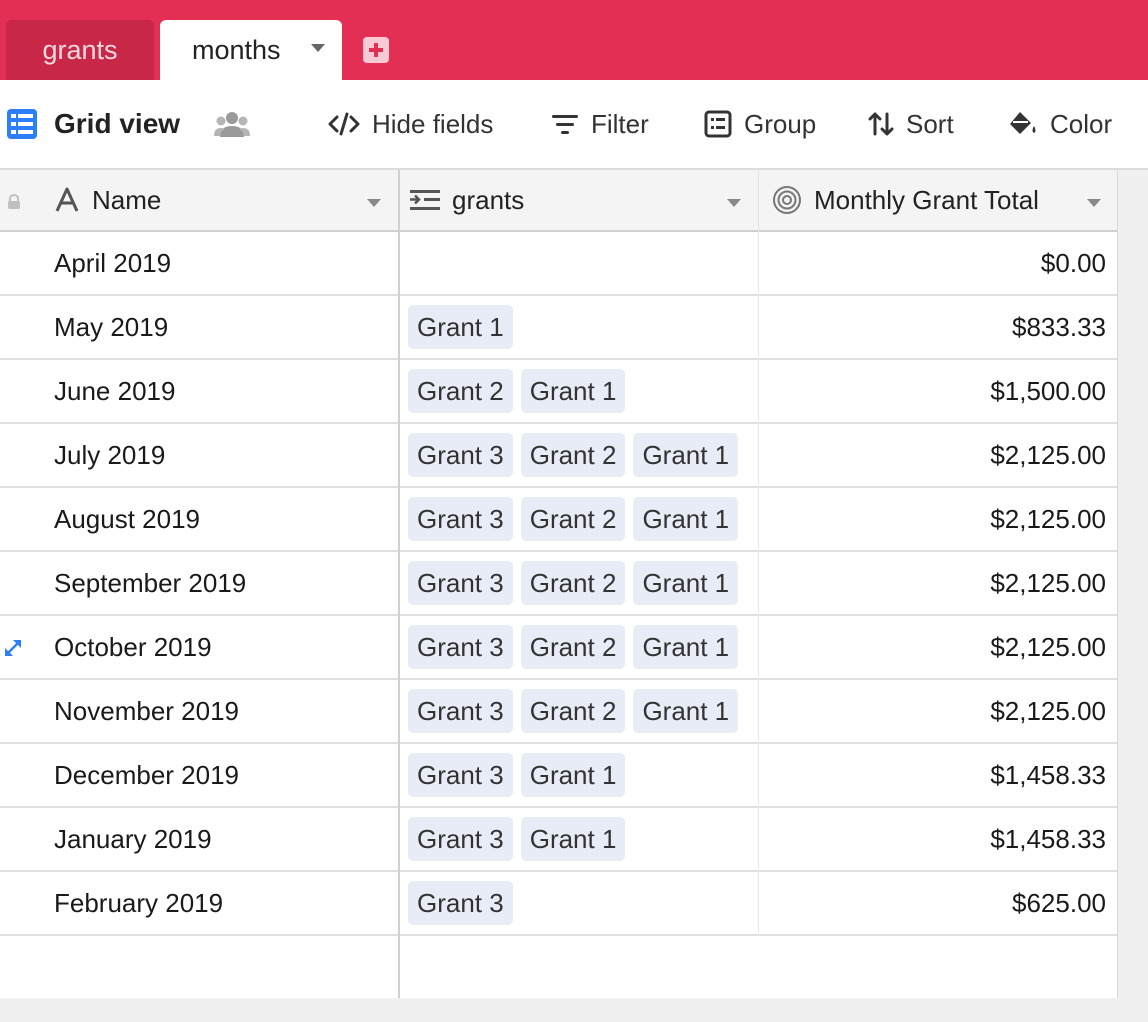  I want to click on filter-label: Filter, so click(620, 123).